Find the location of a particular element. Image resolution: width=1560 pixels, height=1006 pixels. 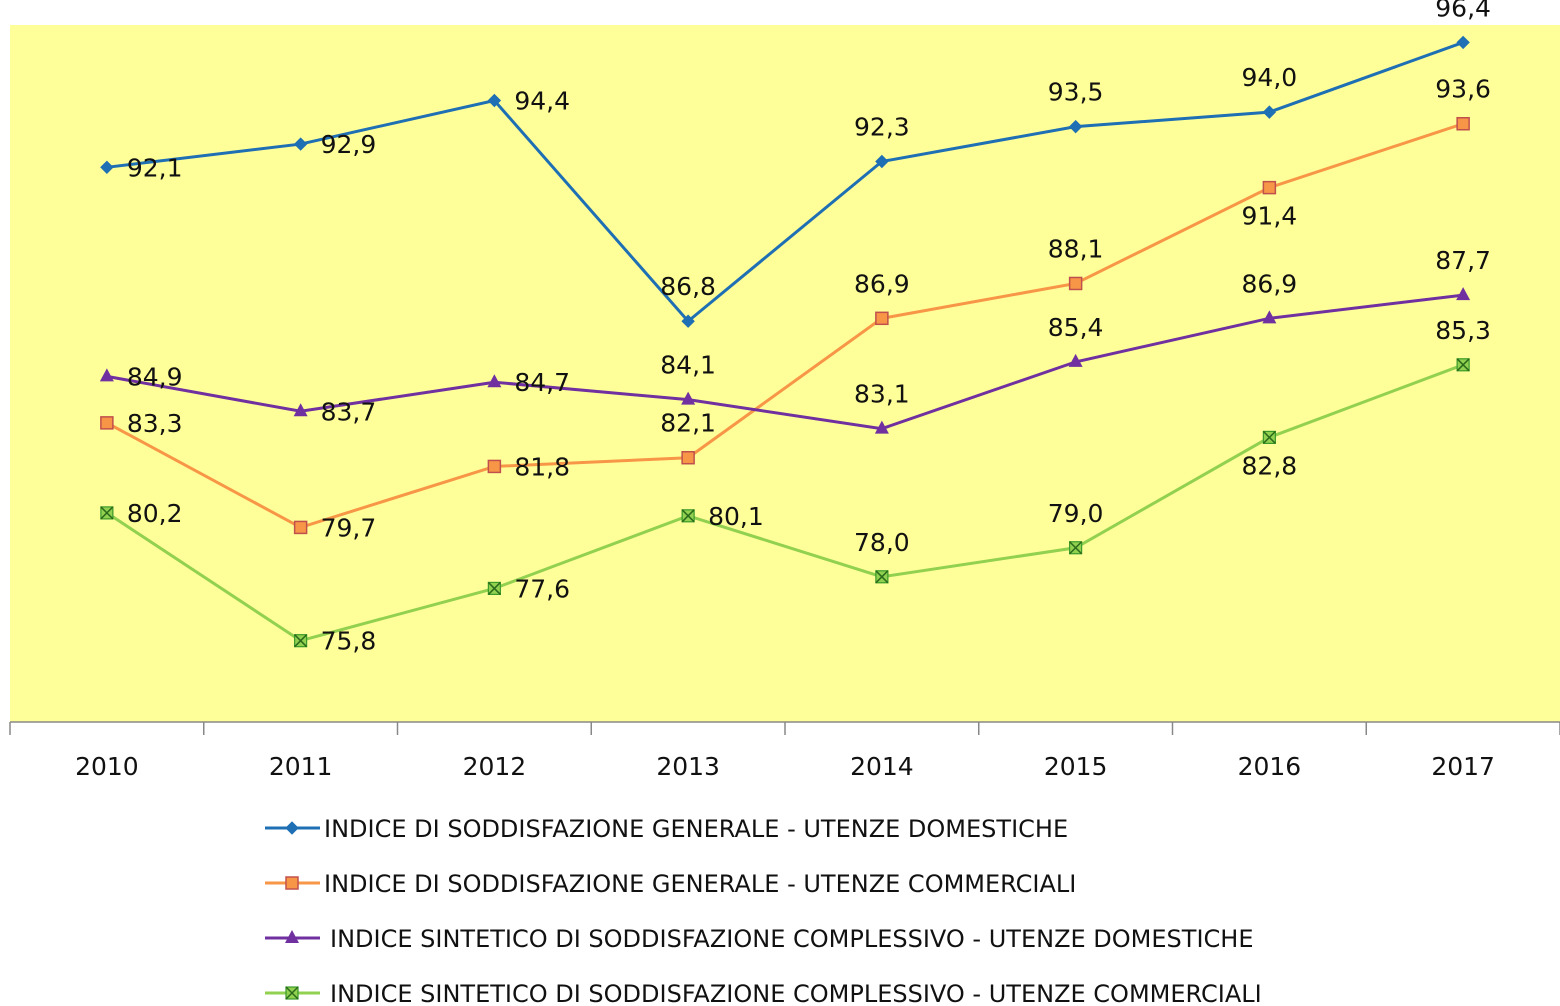

data-label: 94,4 is located at coordinates (542, 101).